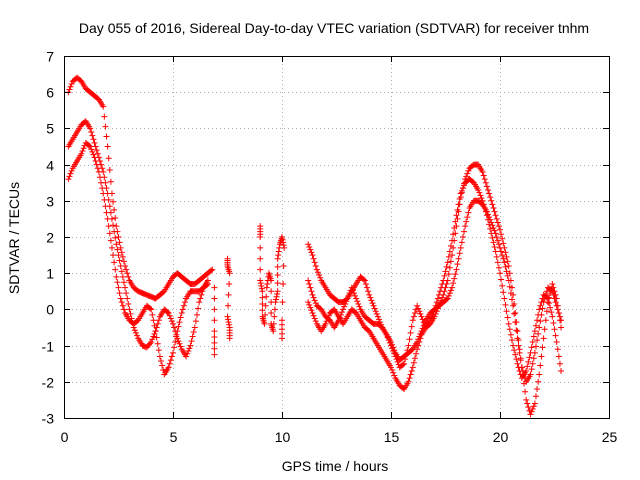  I want to click on y-tick-label: -1, so click(48, 347).